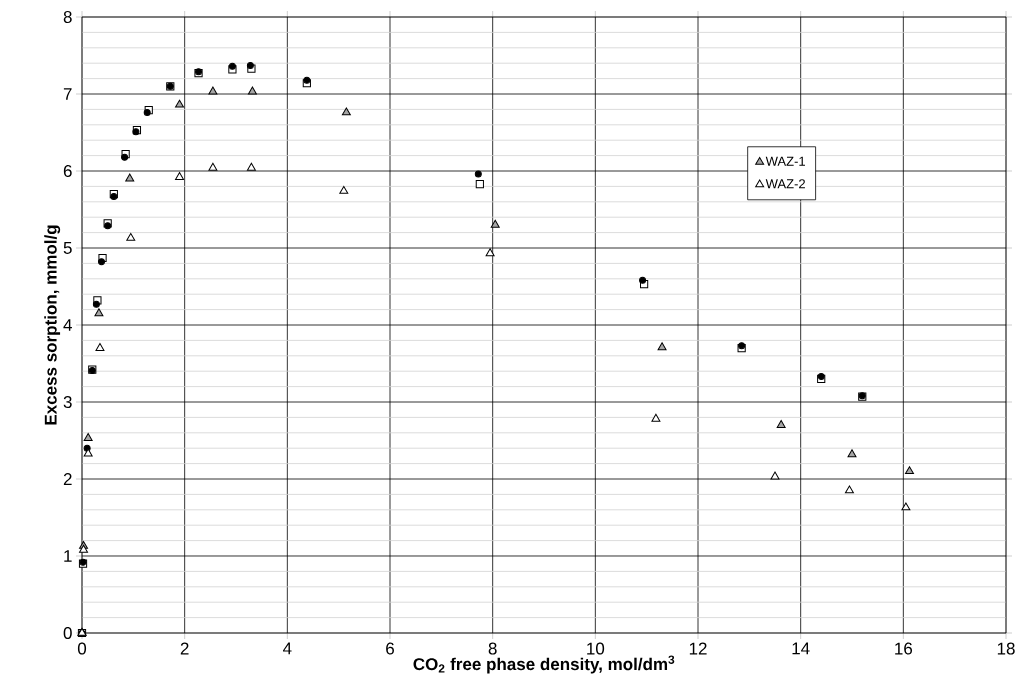  Describe the element at coordinates (67, 17) in the screenshot. I see `y-tick-label: 8` at that location.